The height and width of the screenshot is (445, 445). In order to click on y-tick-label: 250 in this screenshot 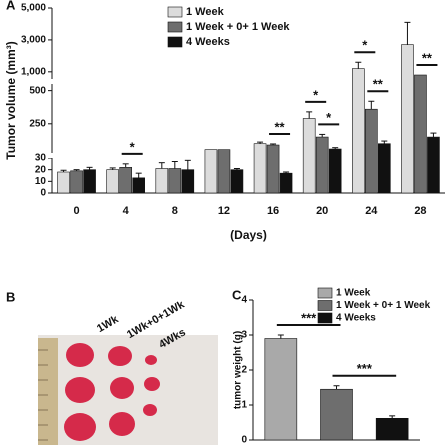, I will do `click(37, 123)`.